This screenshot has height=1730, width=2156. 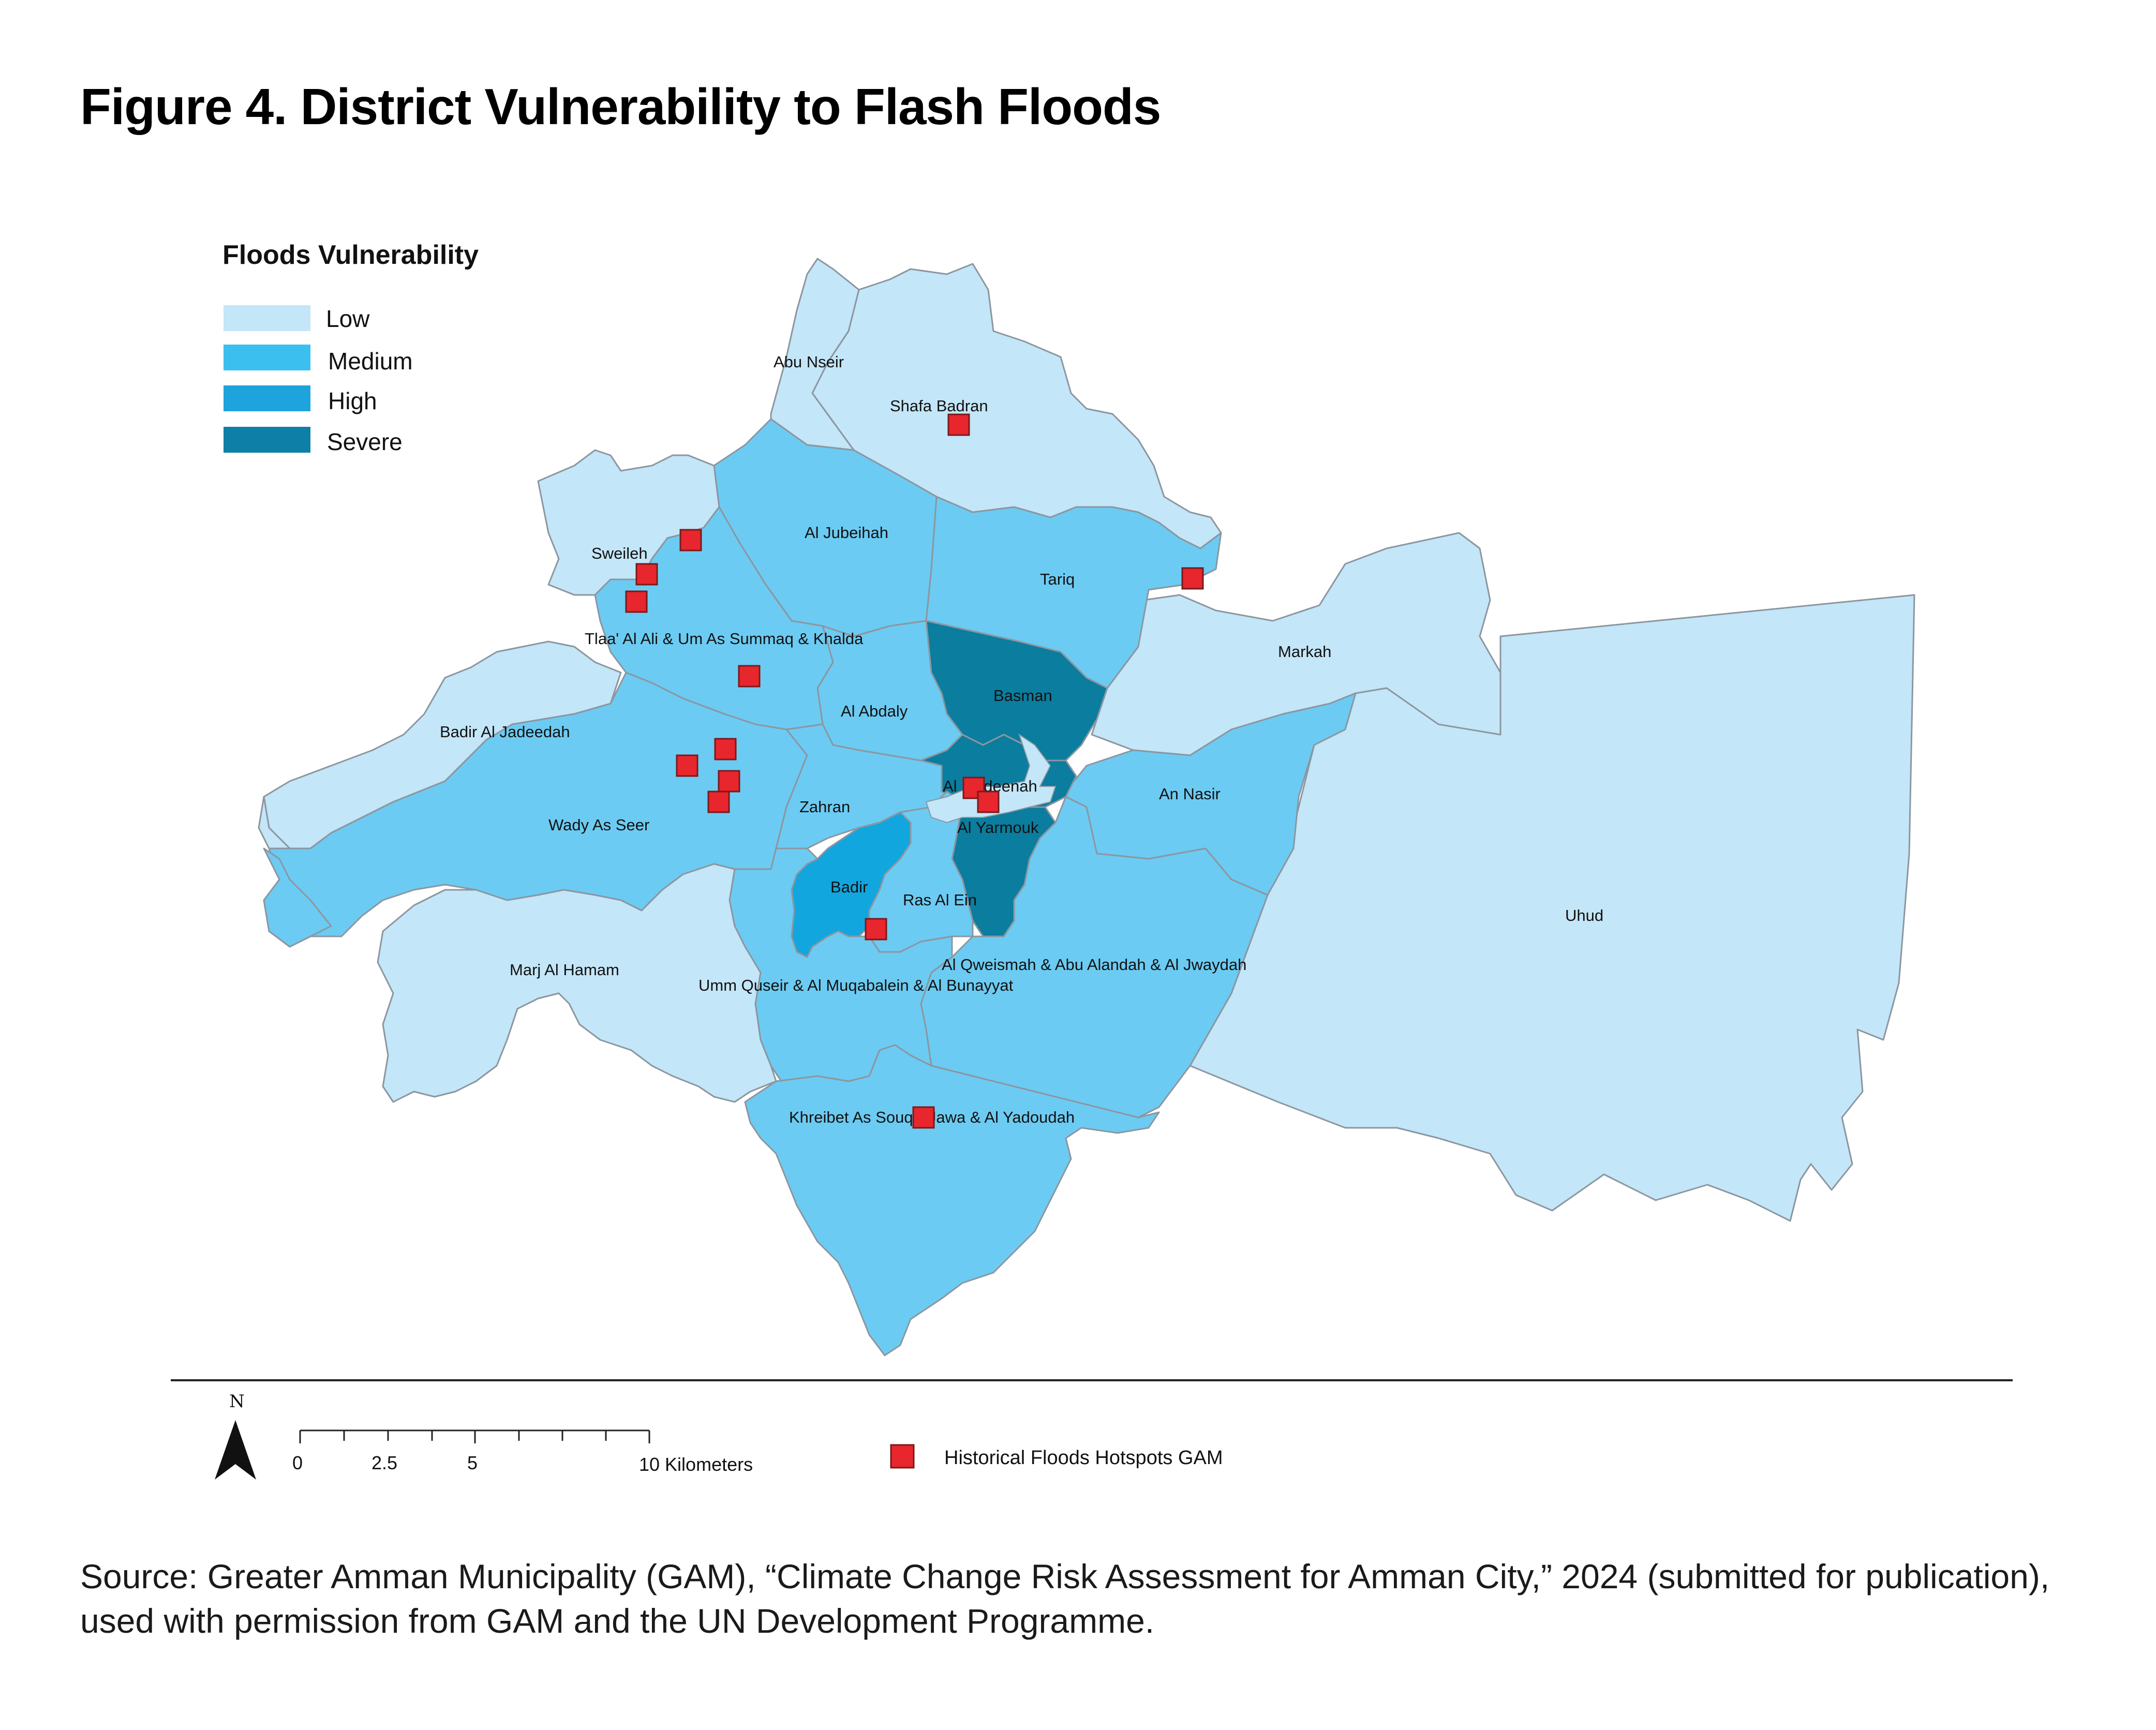 I want to click on legend-swatch-severe, so click(x=267, y=440).